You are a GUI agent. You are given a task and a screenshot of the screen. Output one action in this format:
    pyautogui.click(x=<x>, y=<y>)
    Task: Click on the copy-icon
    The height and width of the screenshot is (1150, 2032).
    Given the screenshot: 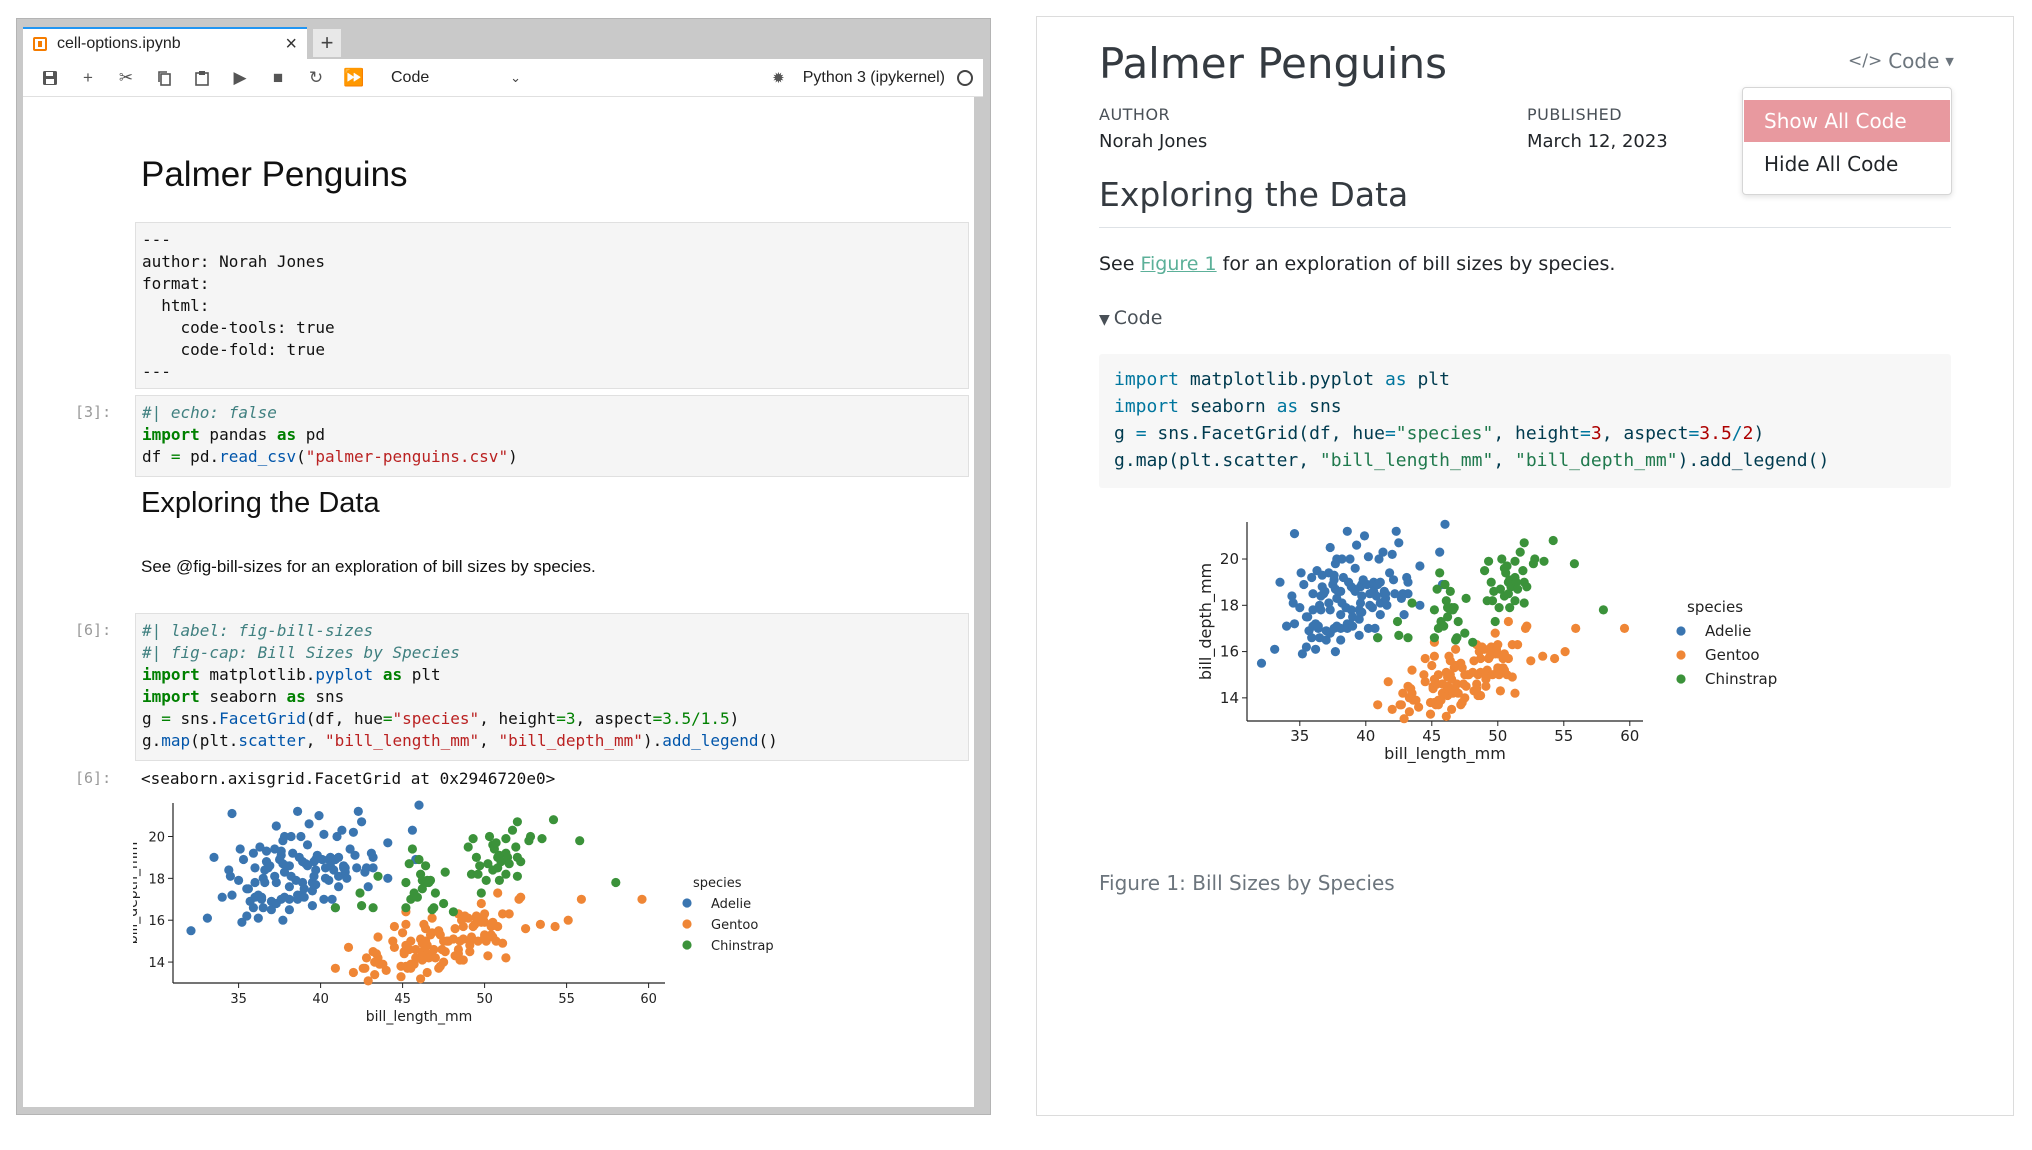 What is the action you would take?
    pyautogui.click(x=164, y=78)
    